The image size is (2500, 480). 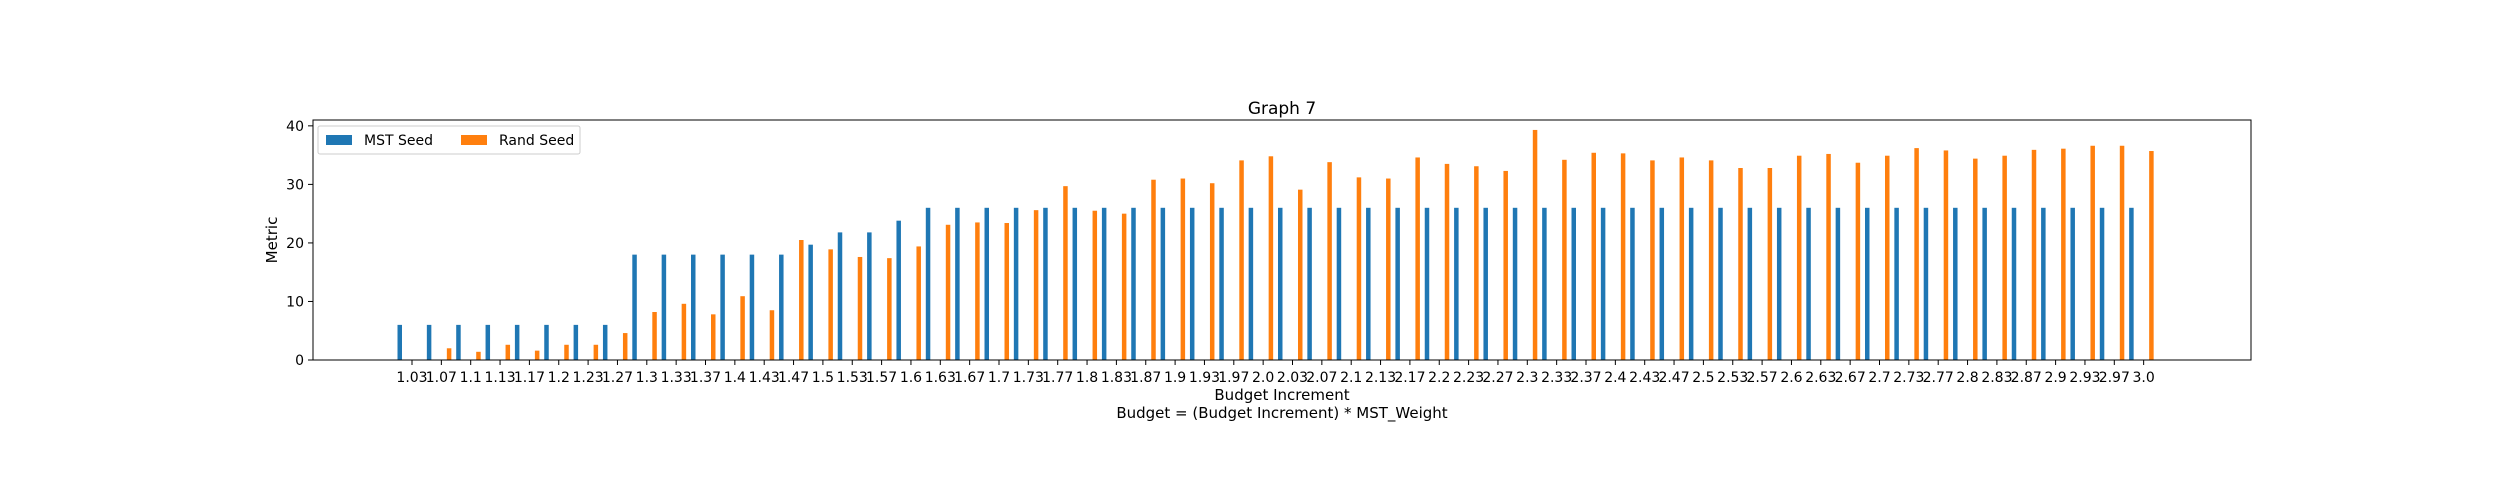 I want to click on bar-mst-seed-2.13, so click(x=1368, y=283).